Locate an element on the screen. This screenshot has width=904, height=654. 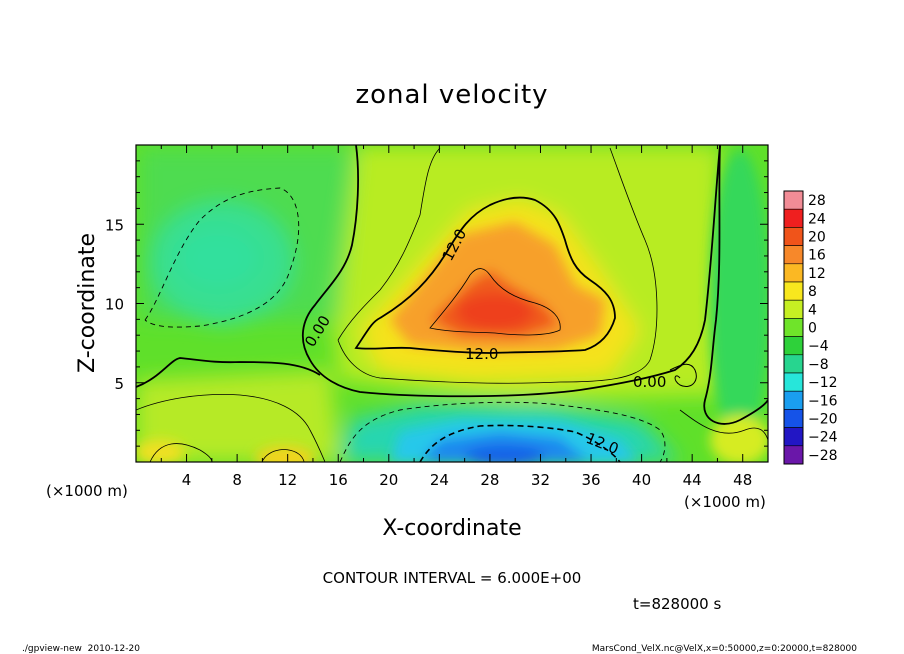
contour-neg6-aloft is located at coordinates (222, 257).